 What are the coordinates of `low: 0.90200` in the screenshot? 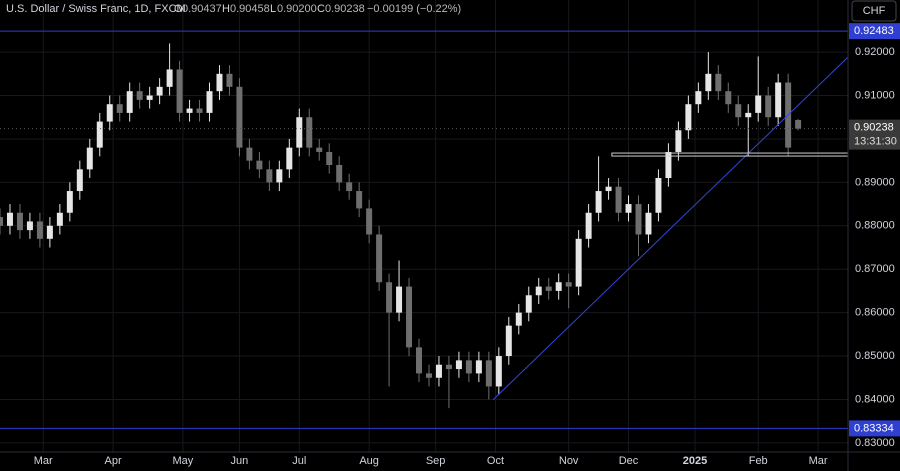 It's located at (297, 9).